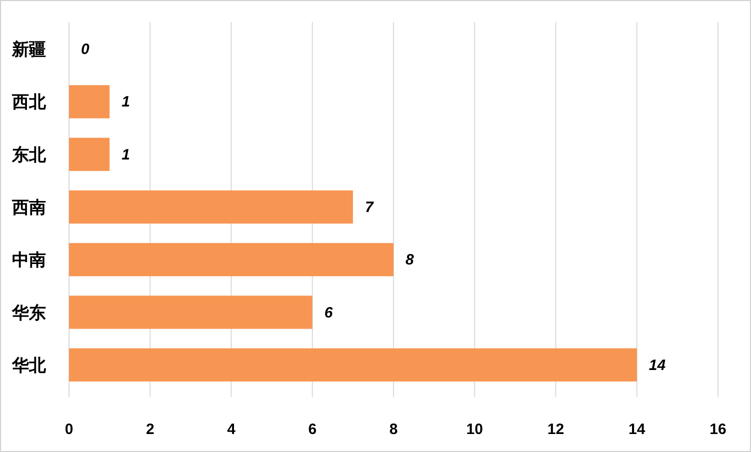  Describe the element at coordinates (231, 429) in the screenshot. I see `x-tick-label: 4` at that location.